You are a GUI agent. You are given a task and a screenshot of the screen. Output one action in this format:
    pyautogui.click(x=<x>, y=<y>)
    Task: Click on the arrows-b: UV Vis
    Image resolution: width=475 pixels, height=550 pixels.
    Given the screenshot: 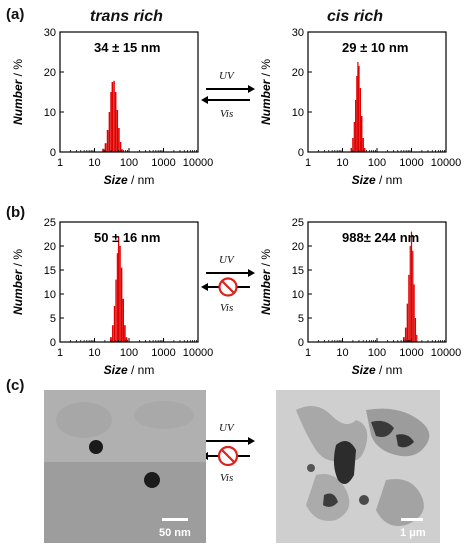 What is the action you would take?
    pyautogui.click(x=228, y=287)
    